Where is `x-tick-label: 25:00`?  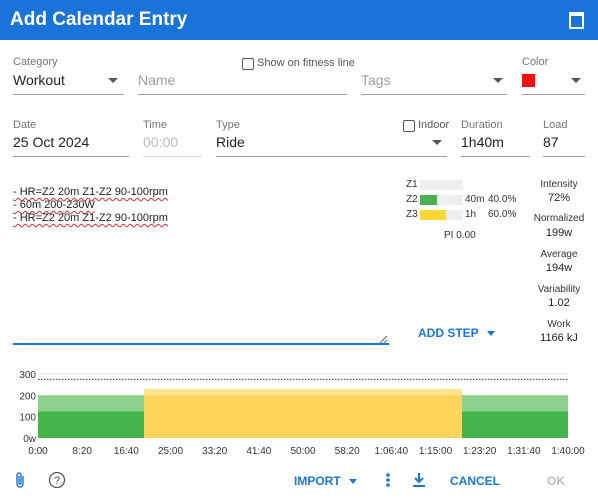
x-tick-label: 25:00 is located at coordinates (170, 451).